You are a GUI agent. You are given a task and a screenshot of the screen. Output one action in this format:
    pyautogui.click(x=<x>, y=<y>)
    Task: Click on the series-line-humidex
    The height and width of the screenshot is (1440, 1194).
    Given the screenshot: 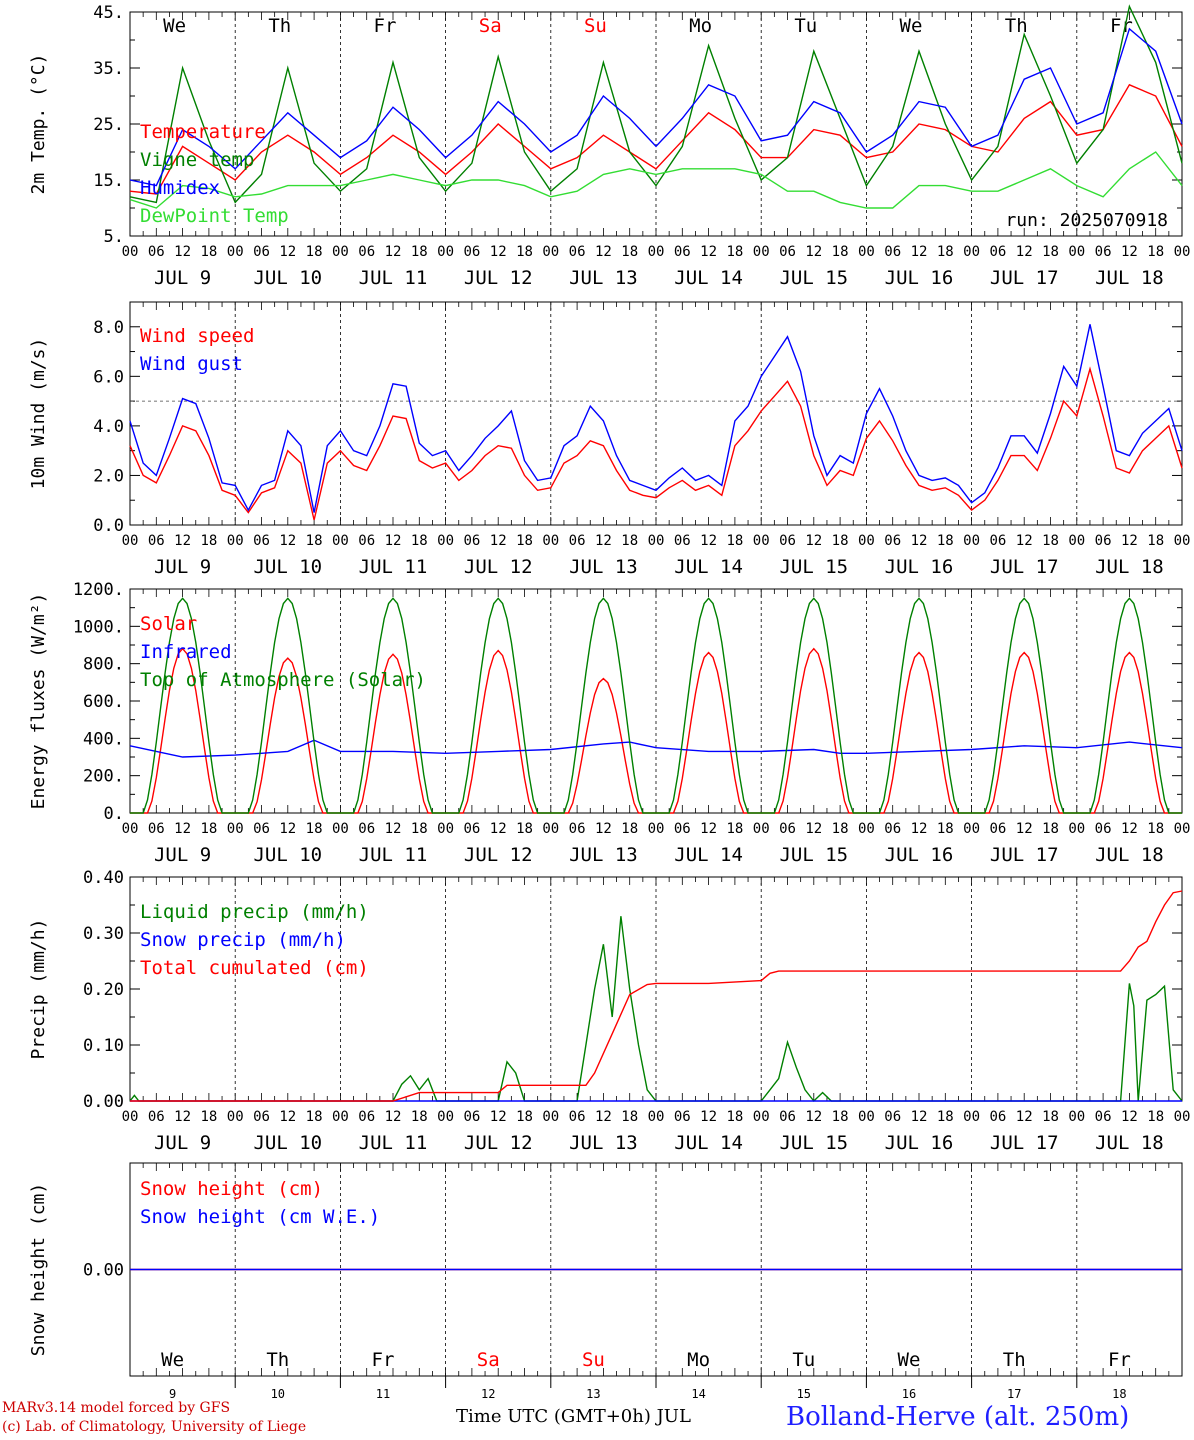 What is the action you would take?
    pyautogui.click(x=656, y=107)
    